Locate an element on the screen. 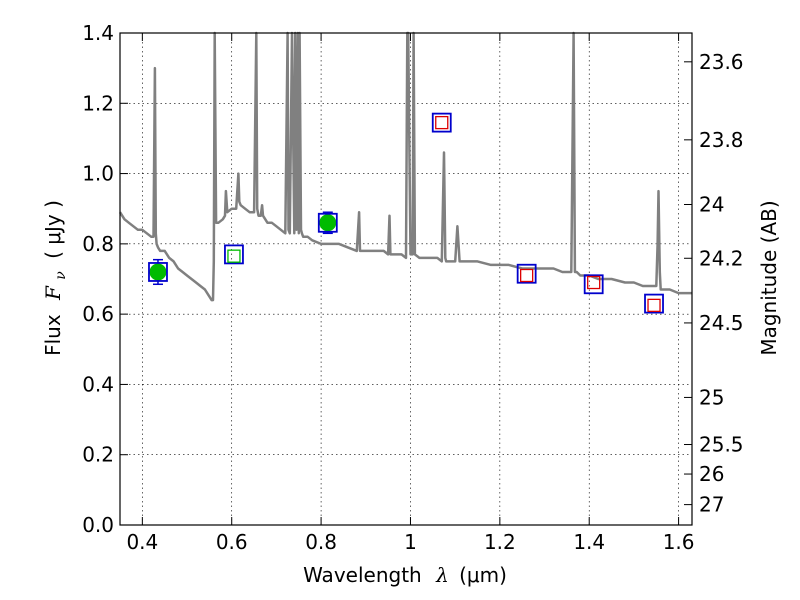  y2-tick-label: 23.6 is located at coordinates (721, 62).